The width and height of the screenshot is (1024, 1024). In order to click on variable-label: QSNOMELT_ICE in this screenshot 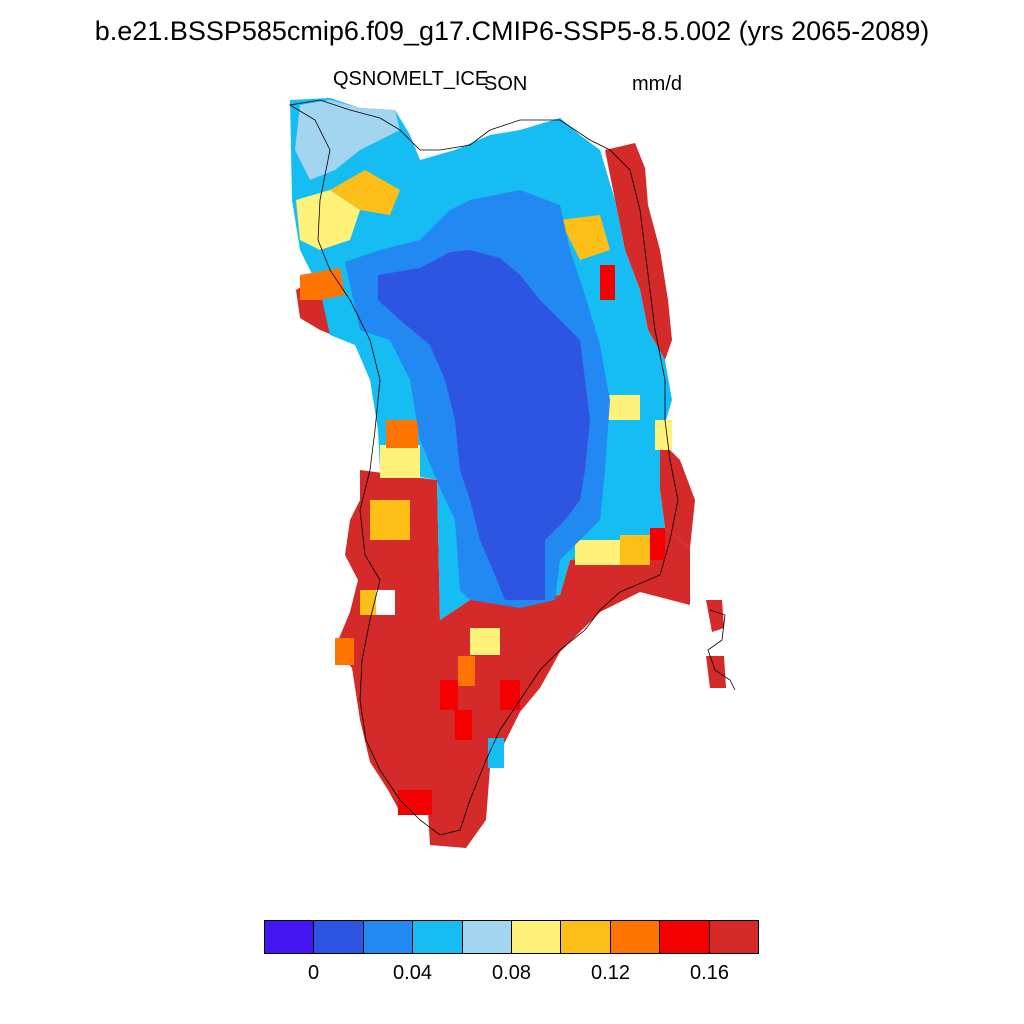, I will do `click(411, 79)`.